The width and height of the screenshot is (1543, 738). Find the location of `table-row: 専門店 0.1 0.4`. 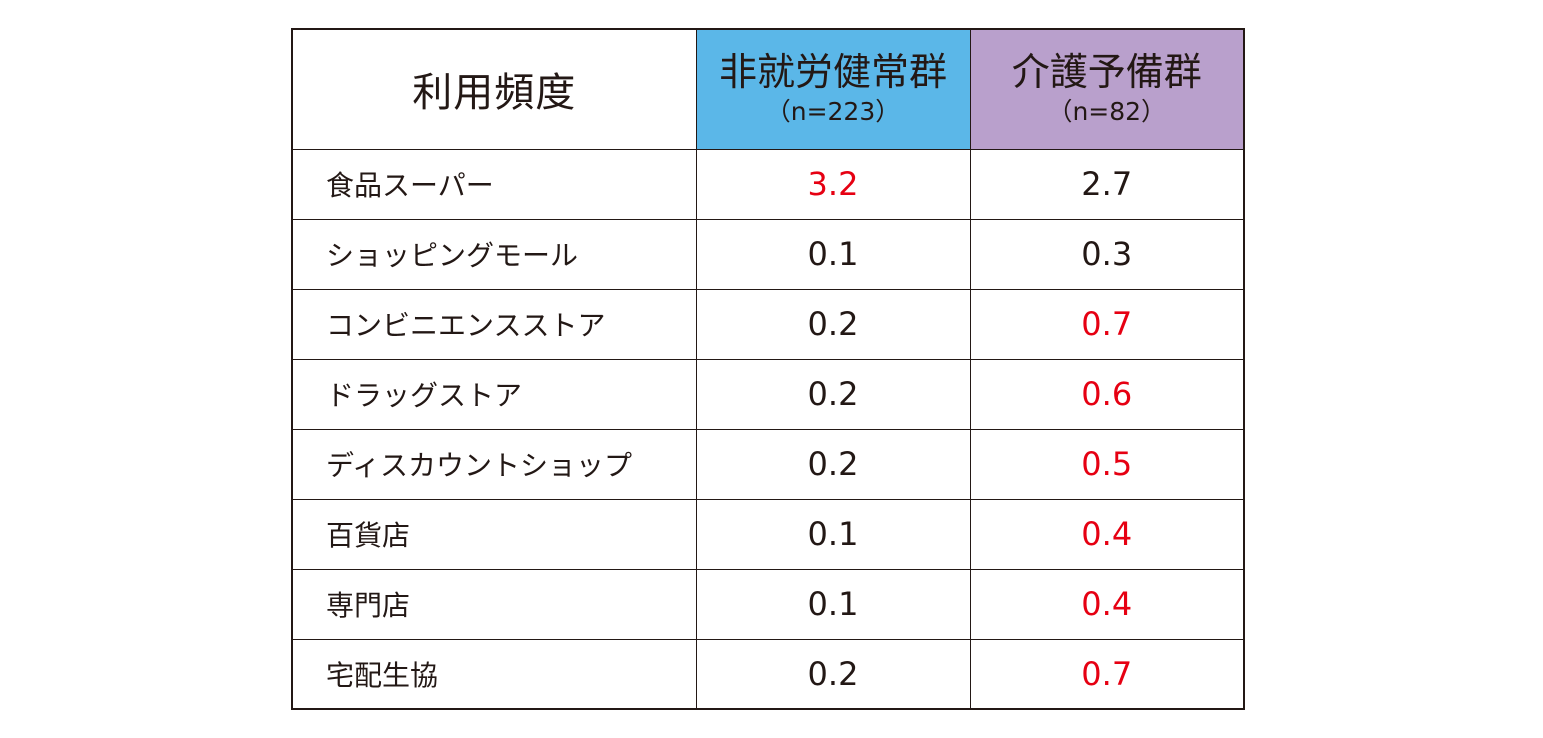

table-row: 専門店 0.1 0.4 is located at coordinates (768, 604).